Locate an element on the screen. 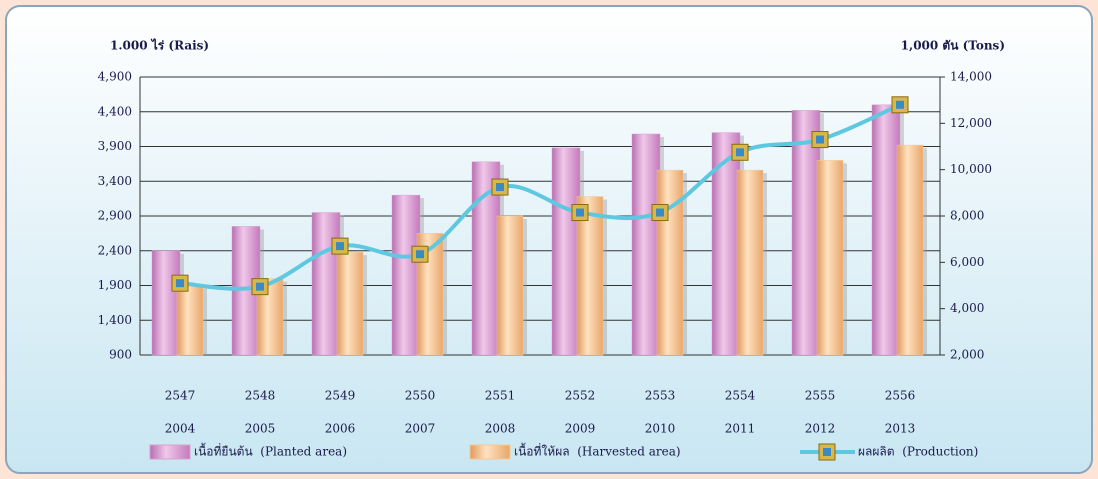 This screenshot has width=1098, height=479. y-tick-label: 1,400 is located at coordinates (115, 320).